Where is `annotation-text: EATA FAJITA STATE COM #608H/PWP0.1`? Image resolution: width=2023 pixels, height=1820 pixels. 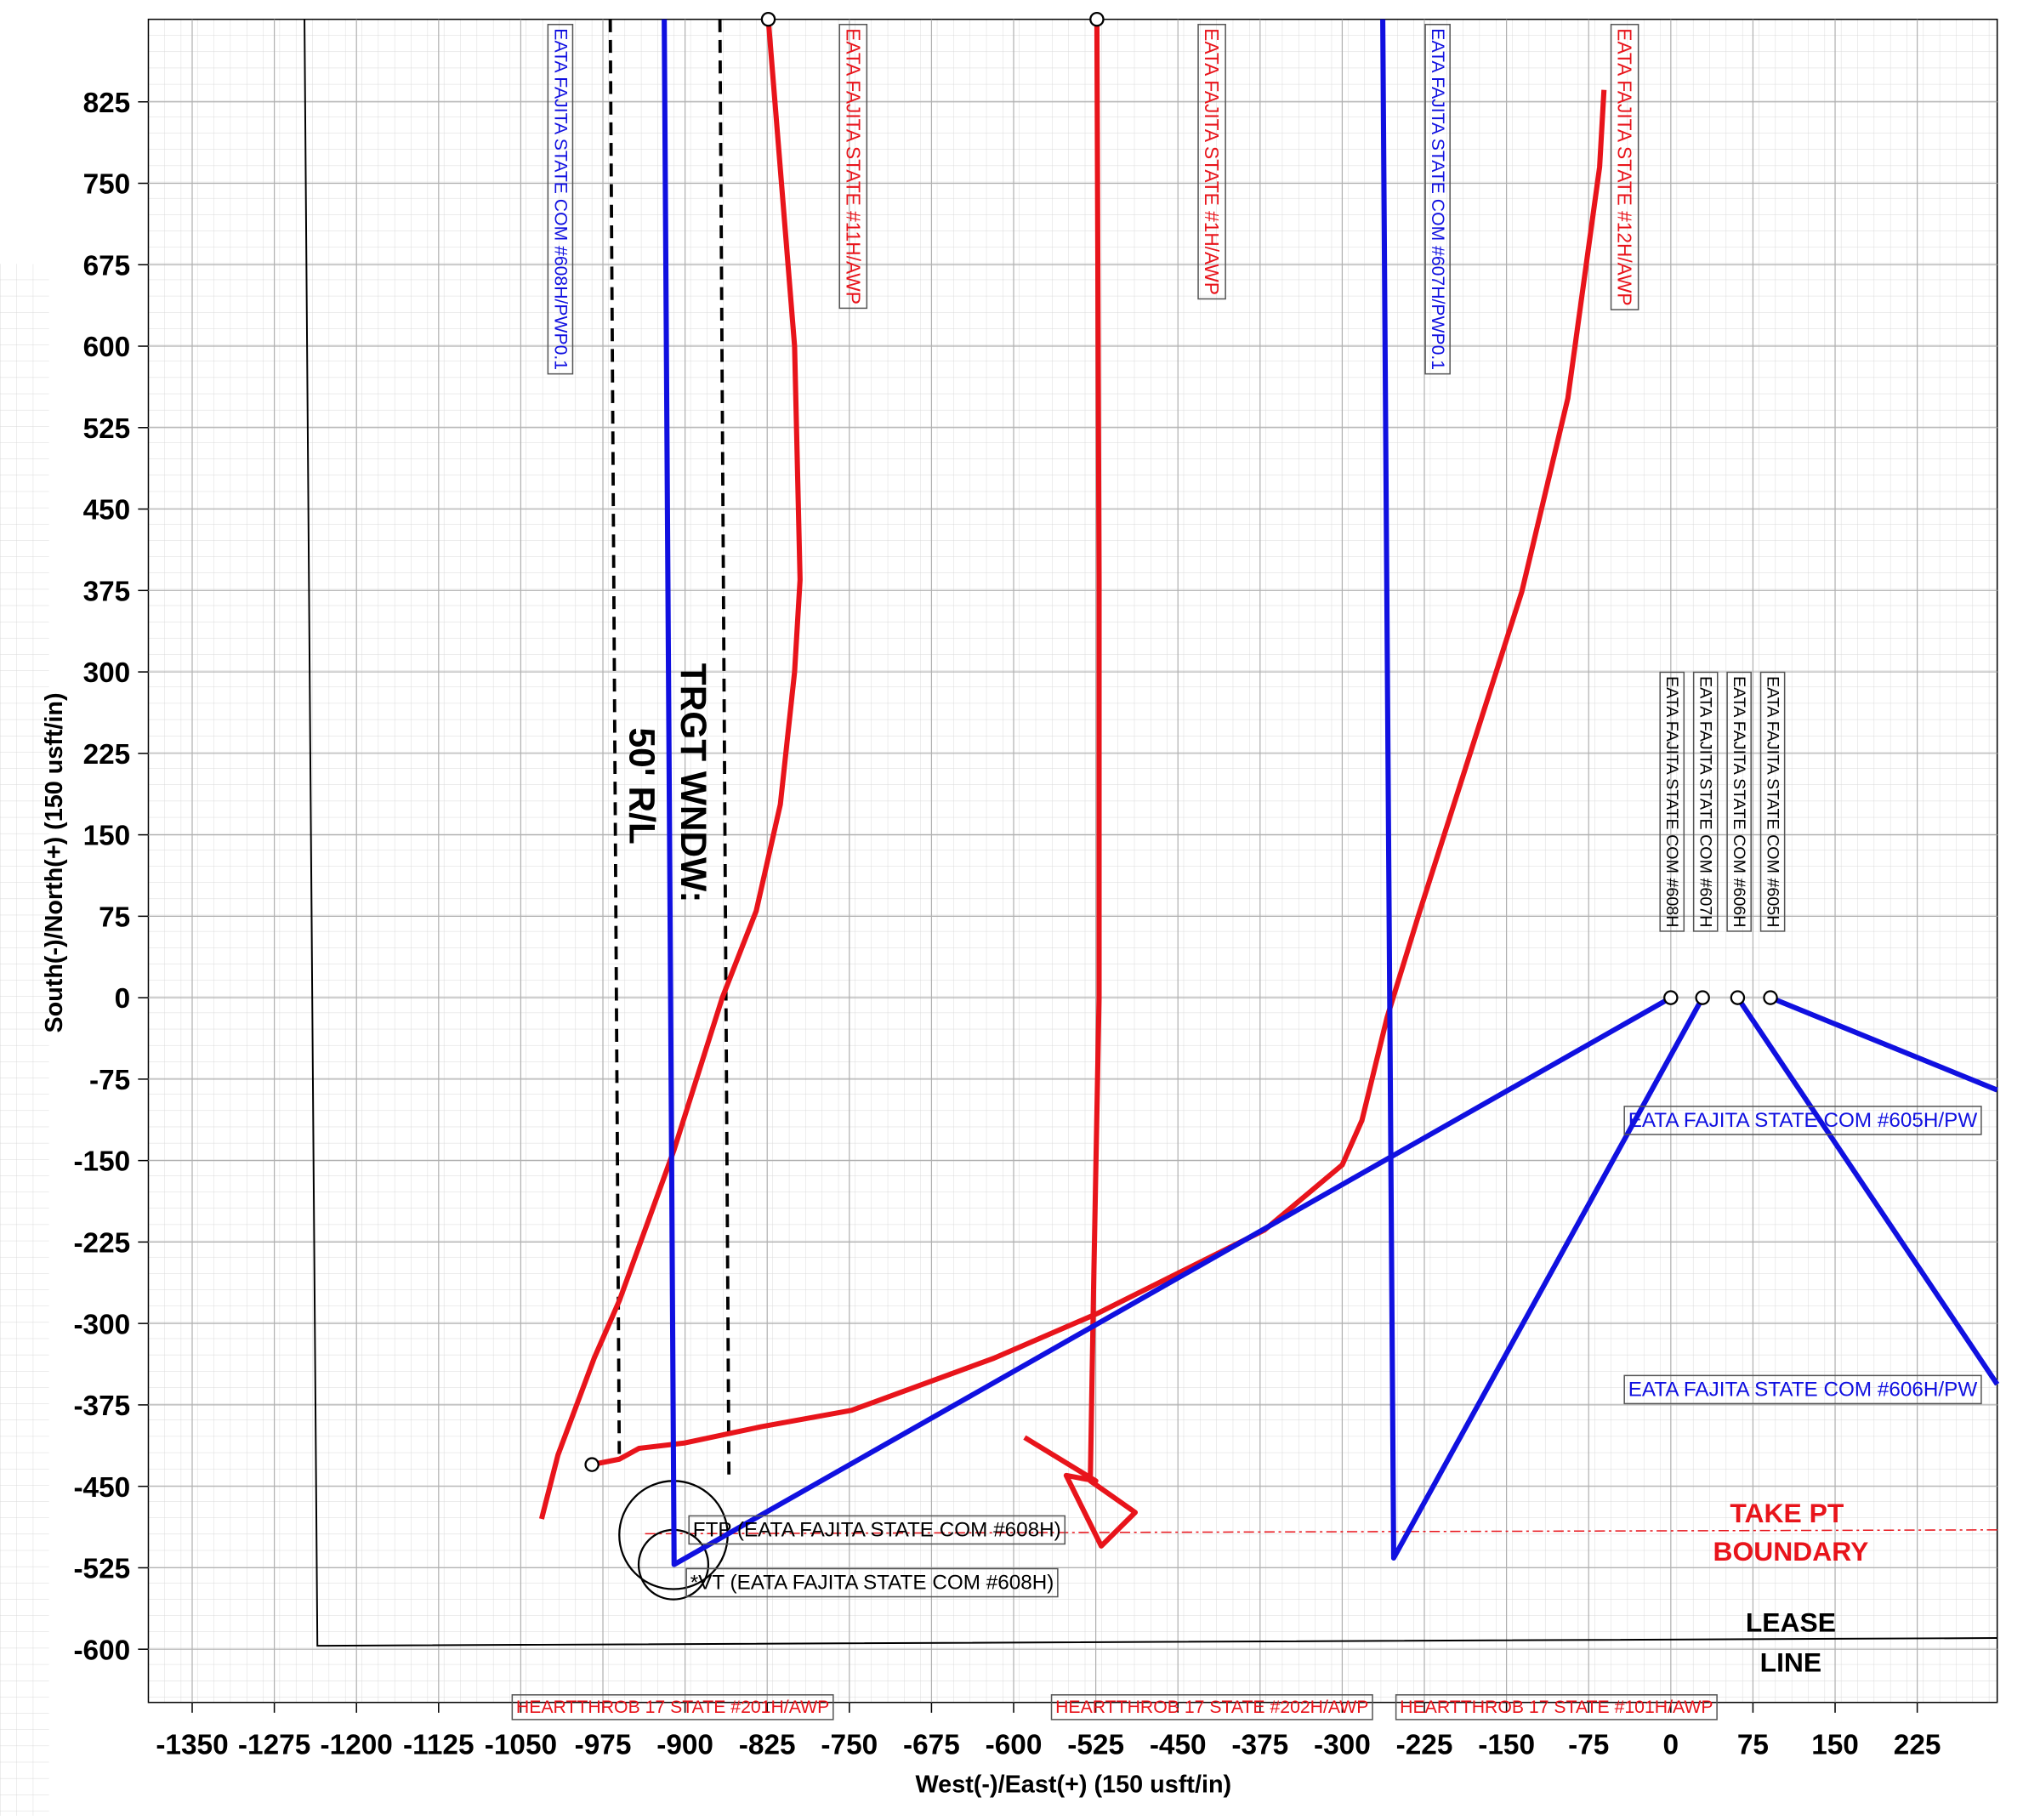
annotation-text: EATA FAJITA STATE COM #608H/PWP0.1 is located at coordinates (560, 199).